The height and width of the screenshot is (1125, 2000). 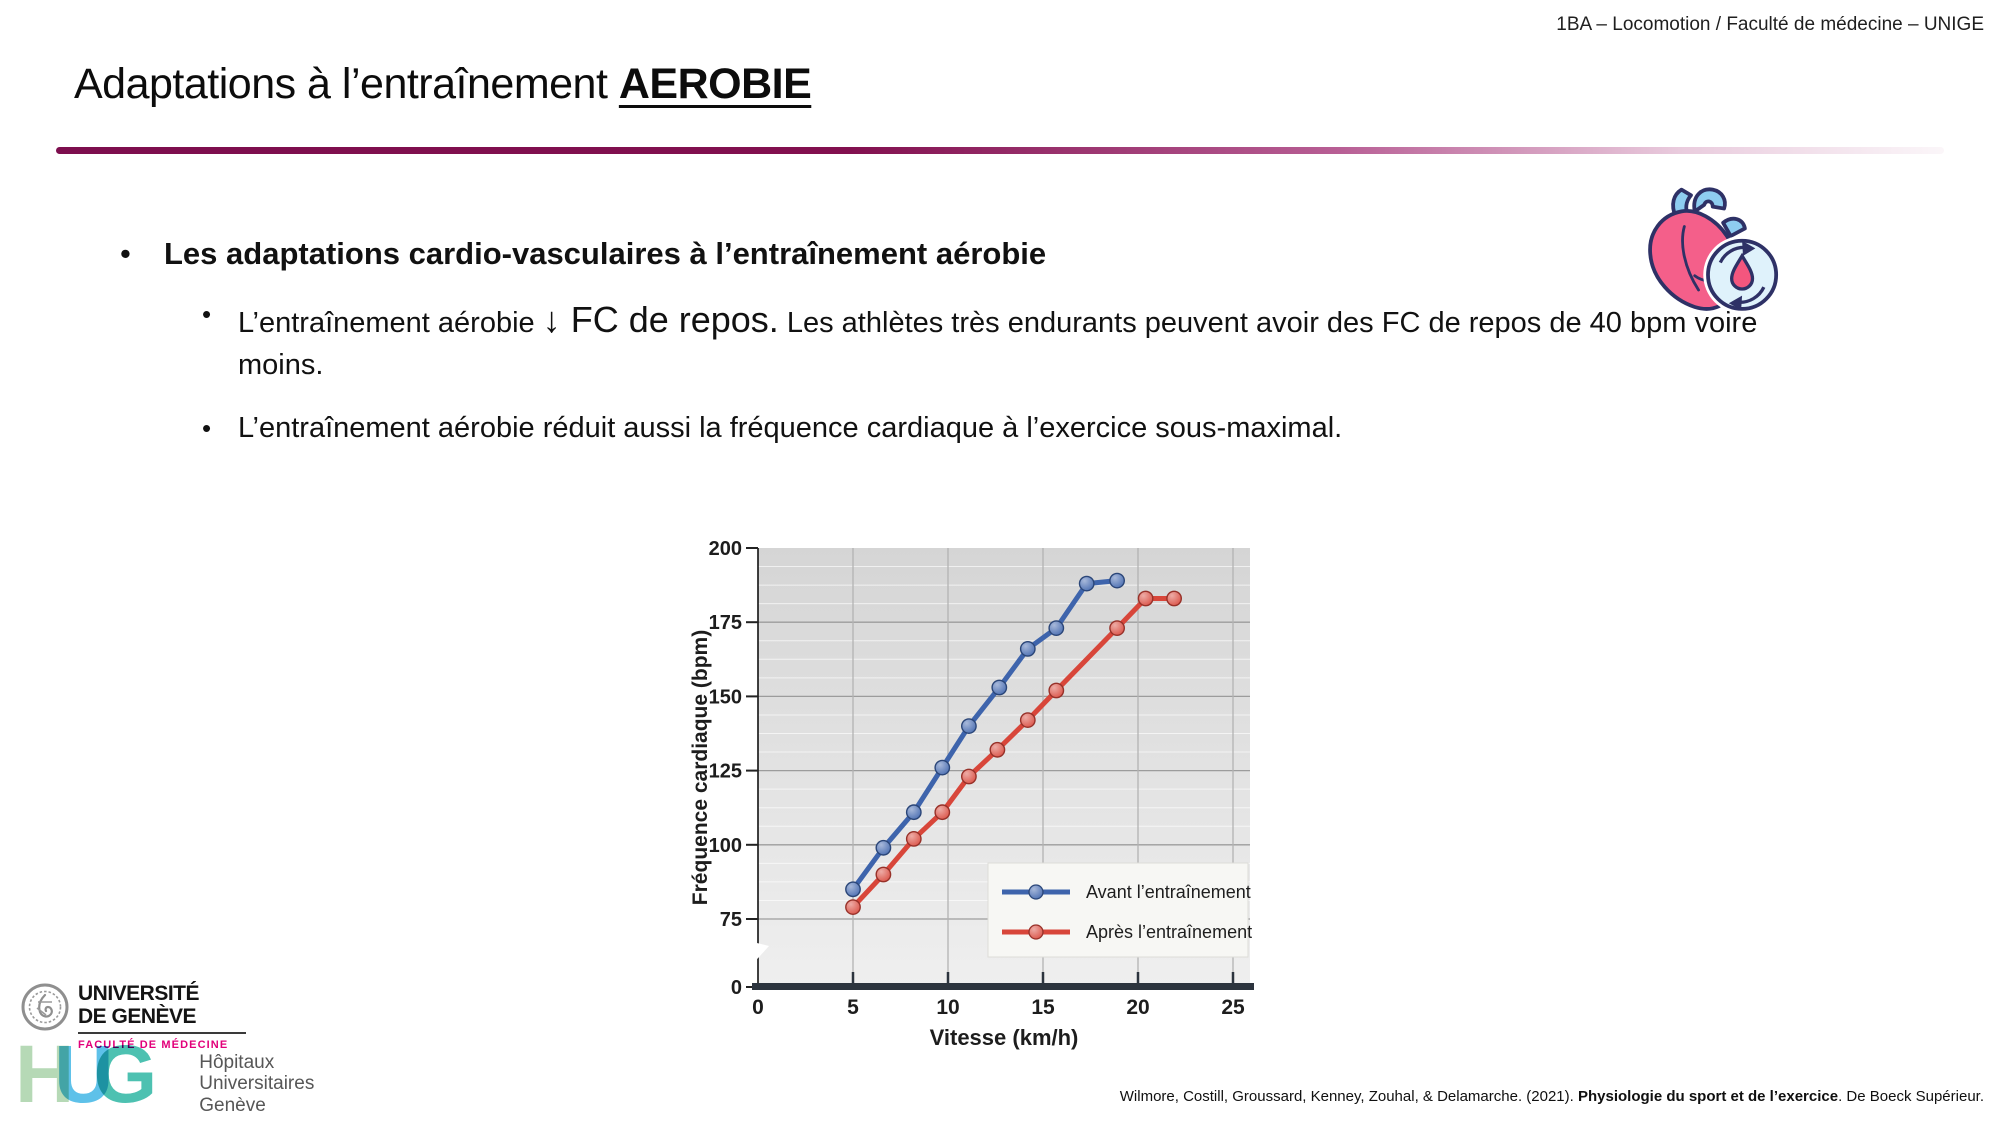 I want to click on legend-entry: Après l’entraînement, so click(x=1127, y=932).